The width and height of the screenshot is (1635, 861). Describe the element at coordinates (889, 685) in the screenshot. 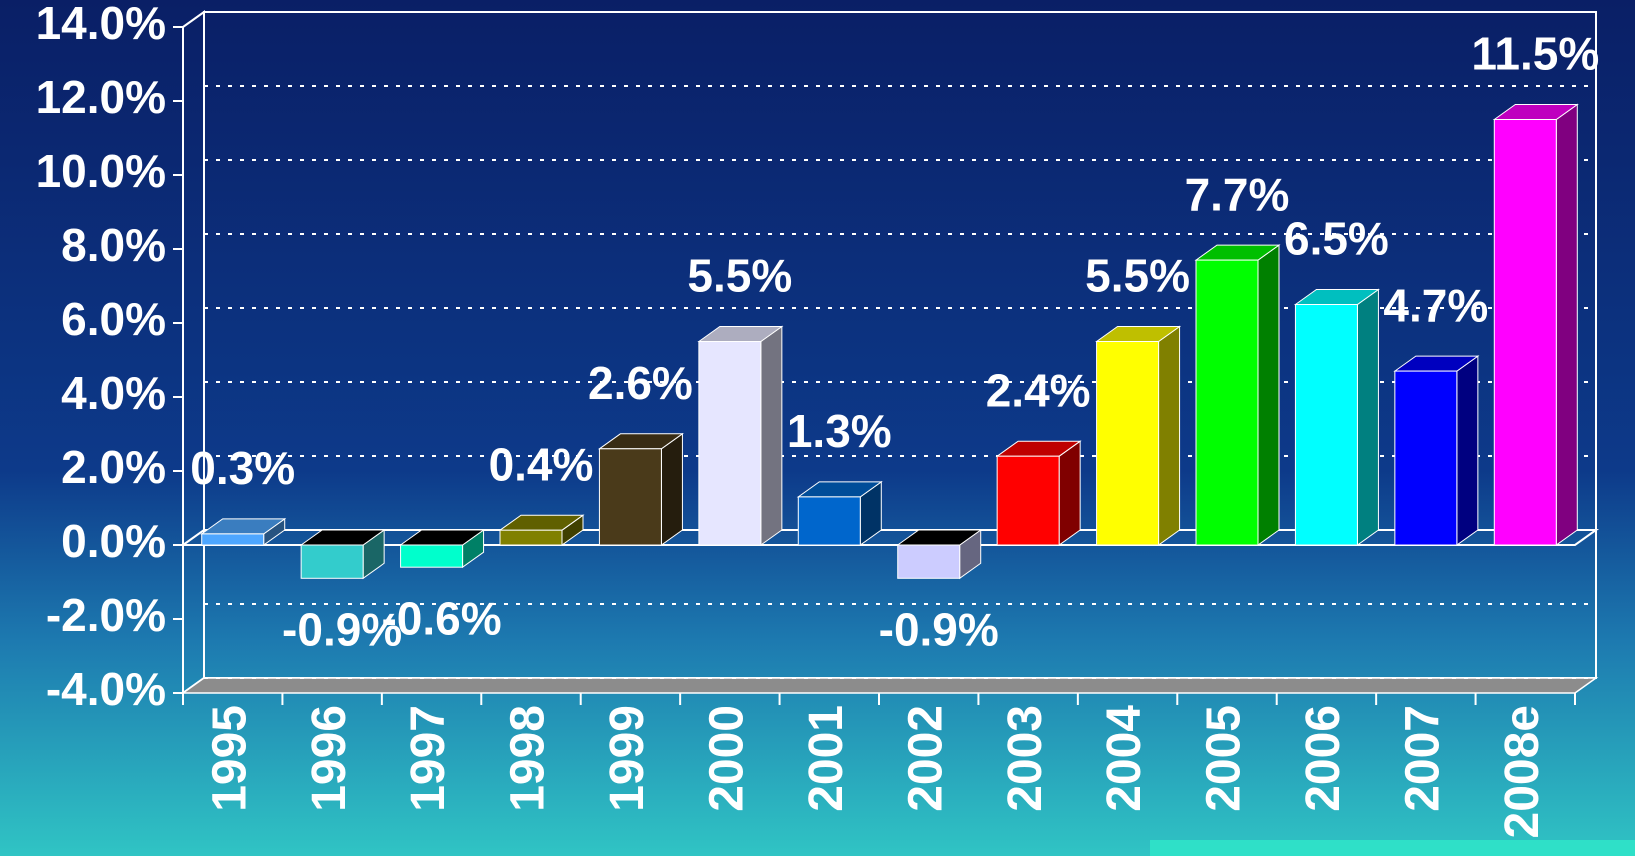

I see `floor` at that location.